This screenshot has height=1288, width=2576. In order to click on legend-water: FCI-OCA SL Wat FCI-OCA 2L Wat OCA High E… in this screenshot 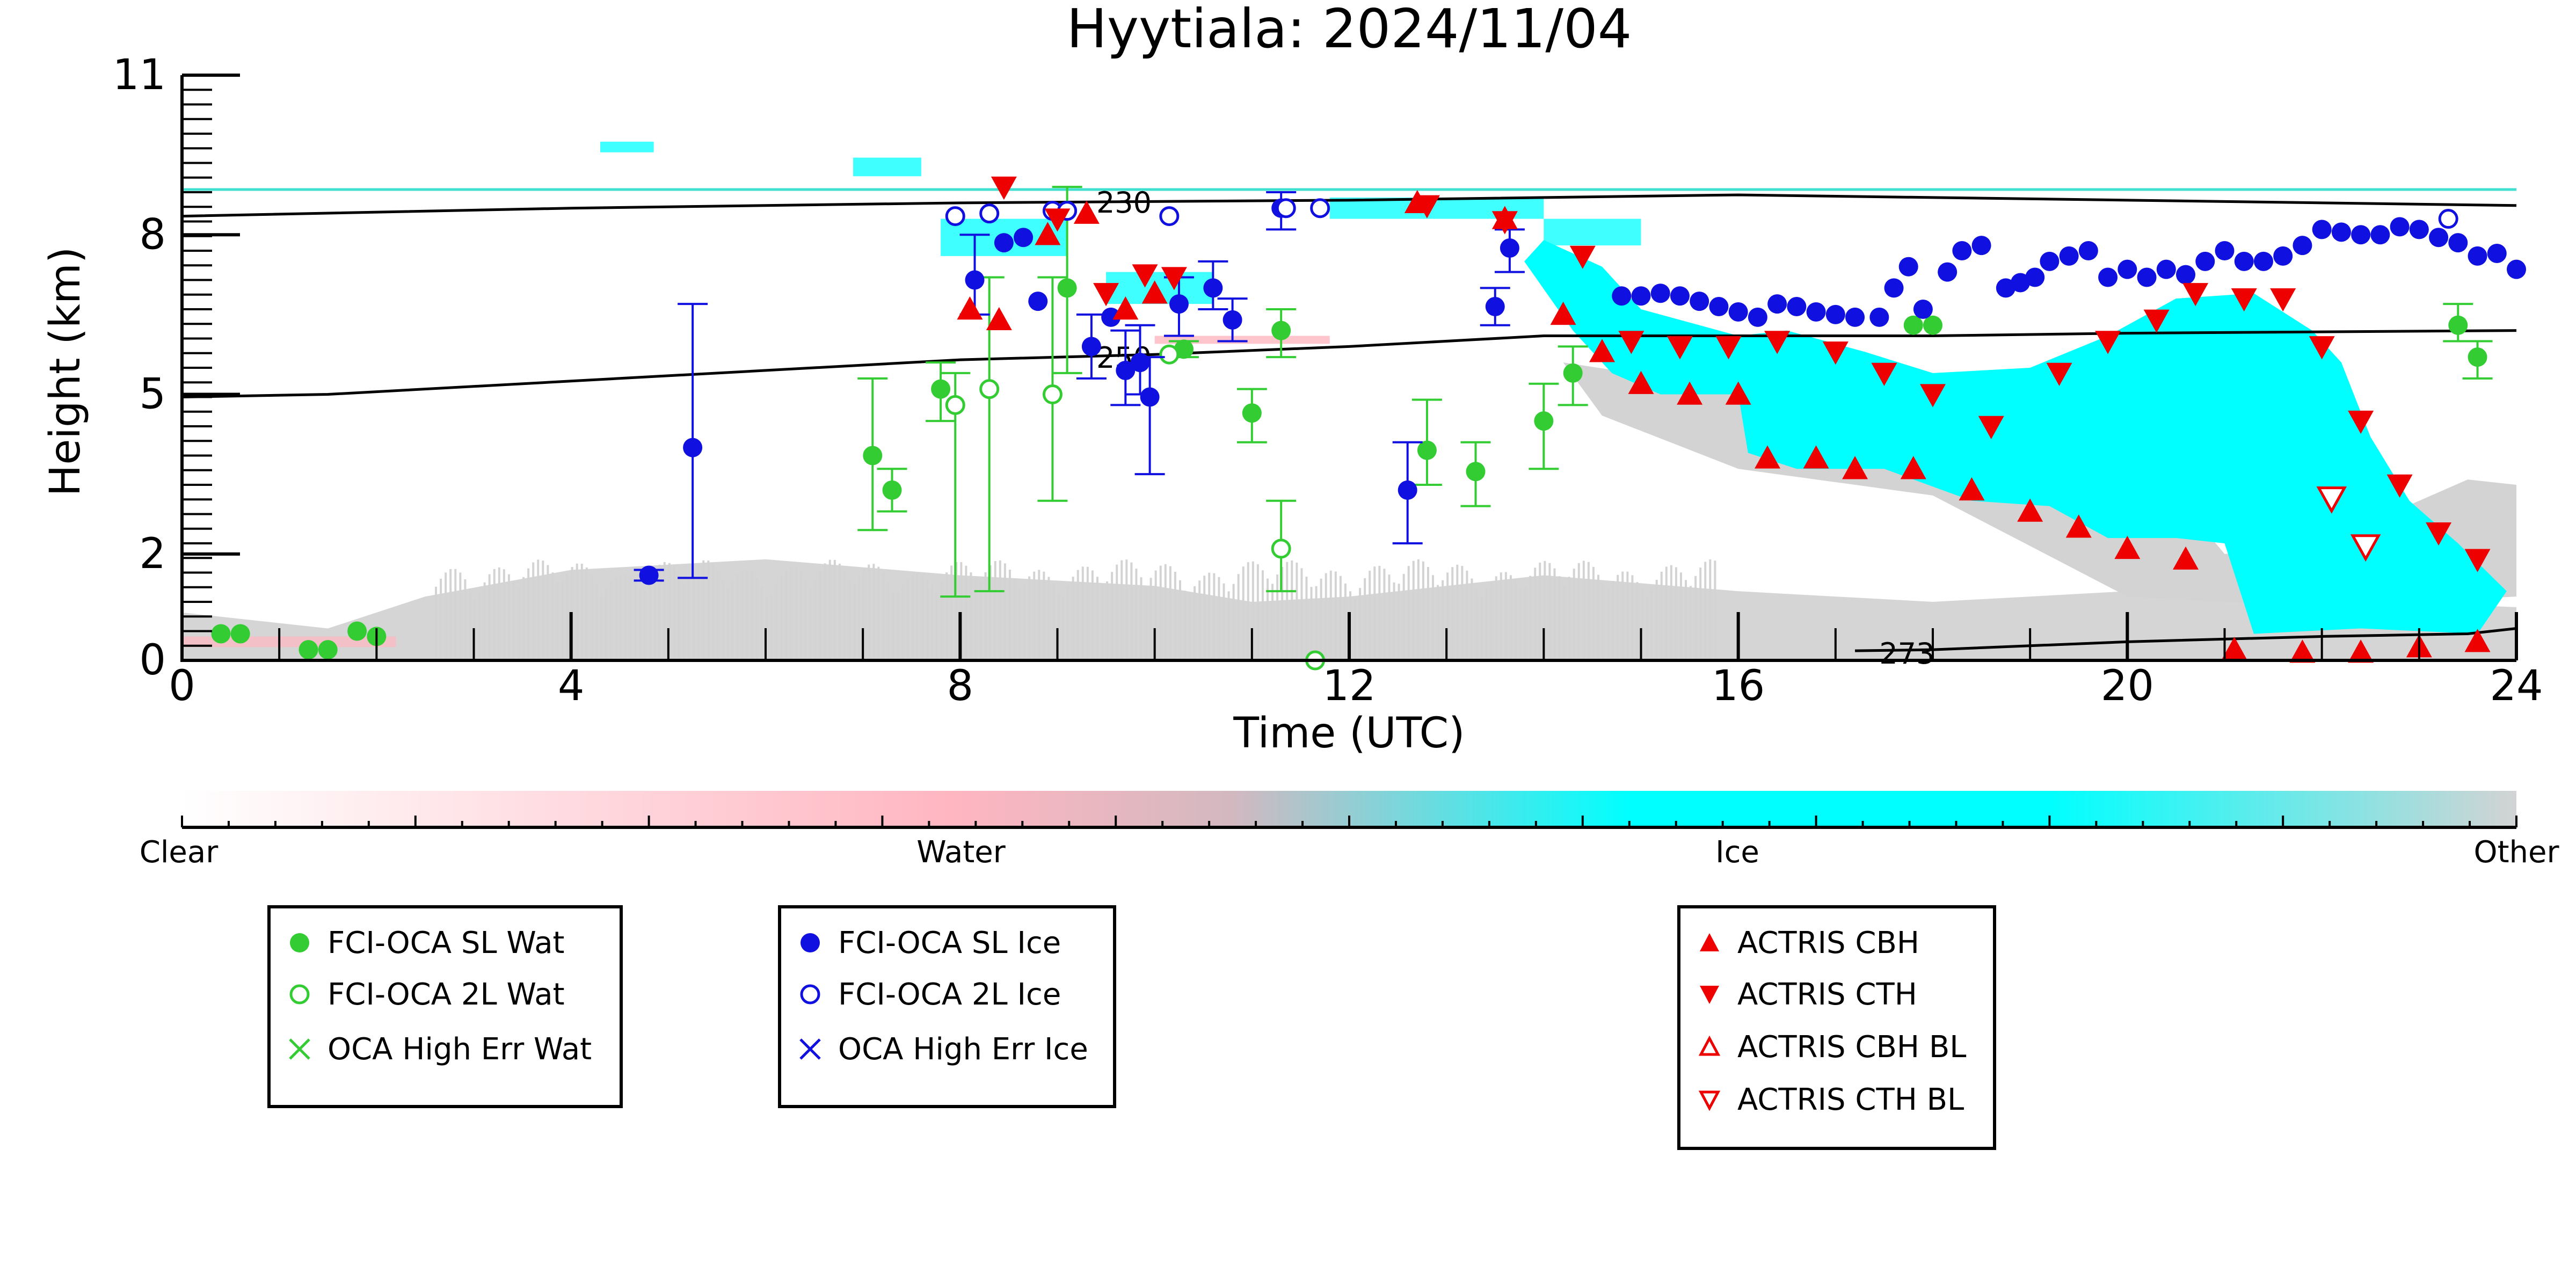, I will do `click(445, 1006)`.